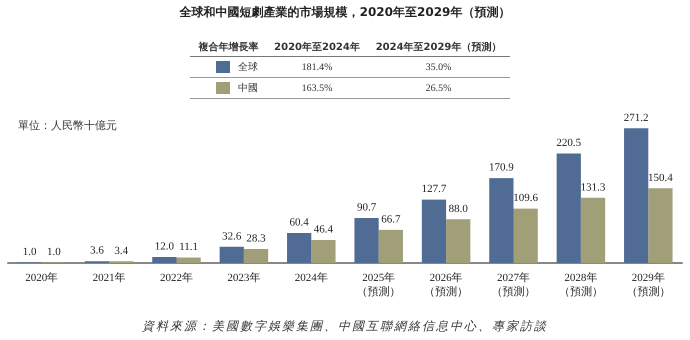  I want to click on legend-label: 全球, so click(228, 67).